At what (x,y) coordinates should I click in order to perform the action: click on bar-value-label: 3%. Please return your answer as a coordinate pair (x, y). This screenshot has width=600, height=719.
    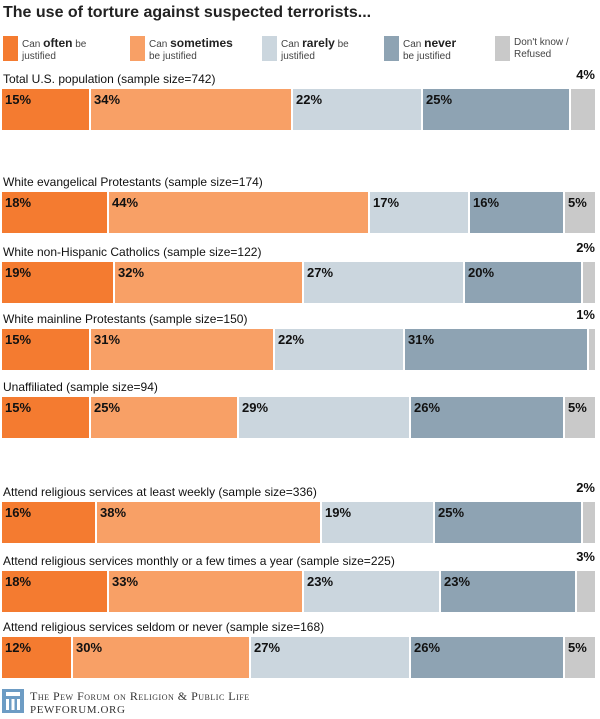
    Looking at the image, I should click on (585, 556).